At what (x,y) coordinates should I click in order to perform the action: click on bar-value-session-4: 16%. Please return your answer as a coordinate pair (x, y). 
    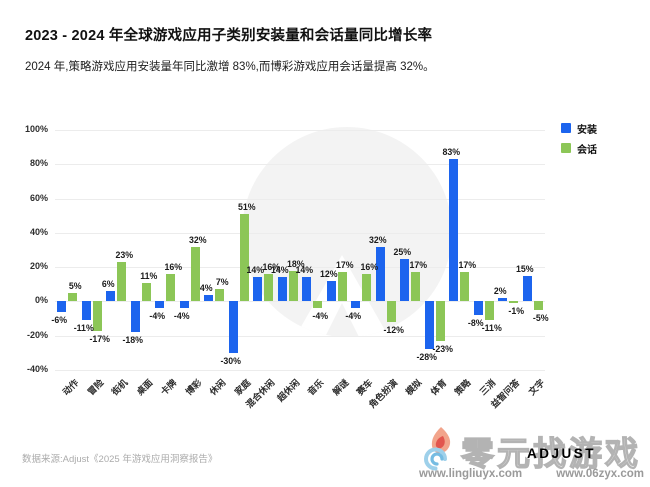
    Looking at the image, I should click on (173, 267).